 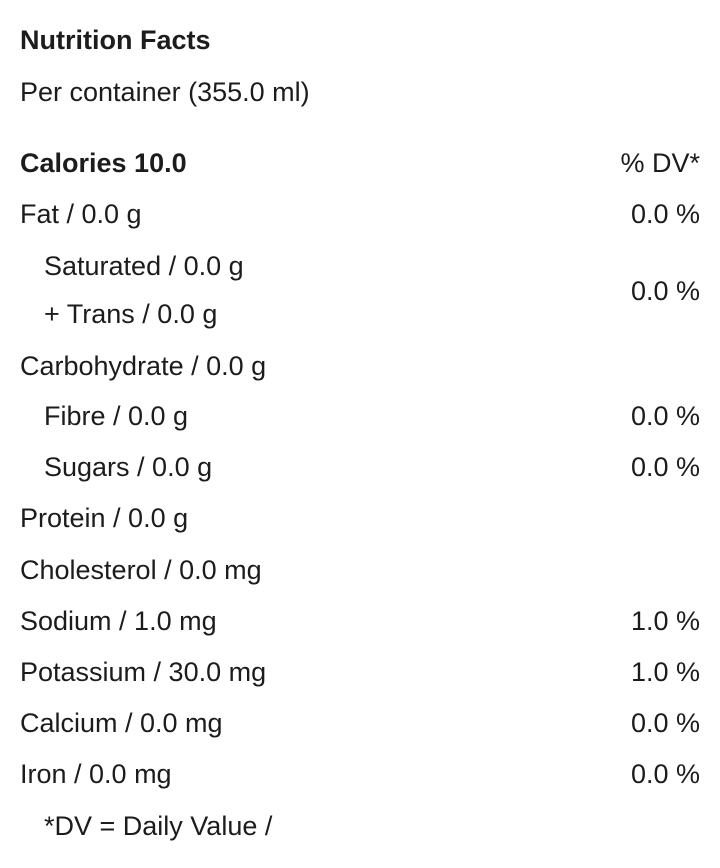 What do you see at coordinates (96, 774) in the screenshot?
I see `iron-label: Iron / 0.0 mg` at bounding box center [96, 774].